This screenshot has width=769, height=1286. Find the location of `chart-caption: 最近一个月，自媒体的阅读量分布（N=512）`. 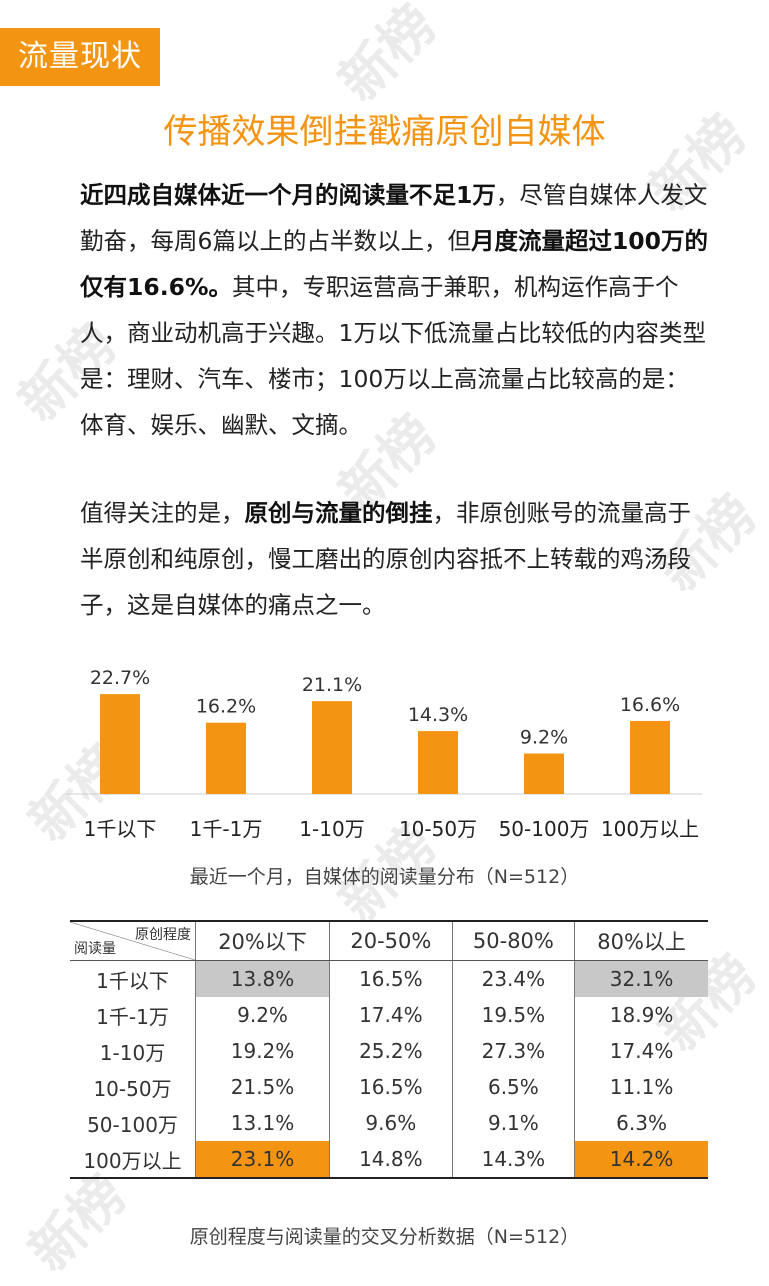

chart-caption: 最近一个月，自媒体的阅读量分布（N=512） is located at coordinates (384, 877).